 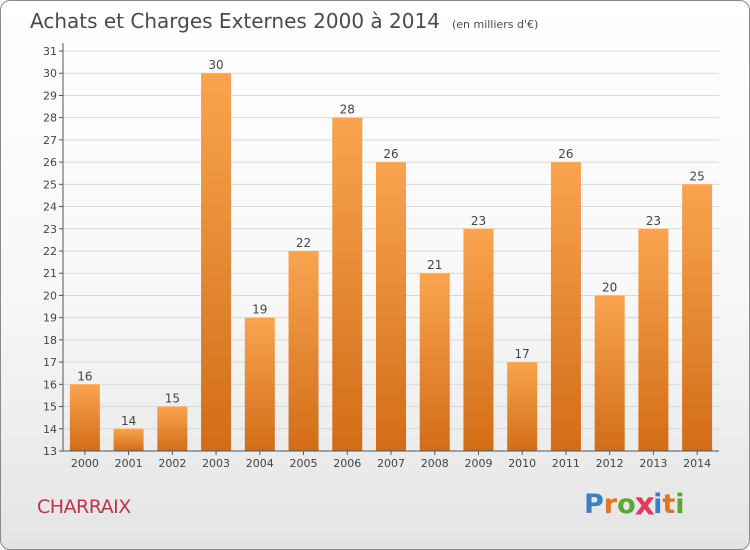 What do you see at coordinates (653, 463) in the screenshot?
I see `x-tick-label: 2013` at bounding box center [653, 463].